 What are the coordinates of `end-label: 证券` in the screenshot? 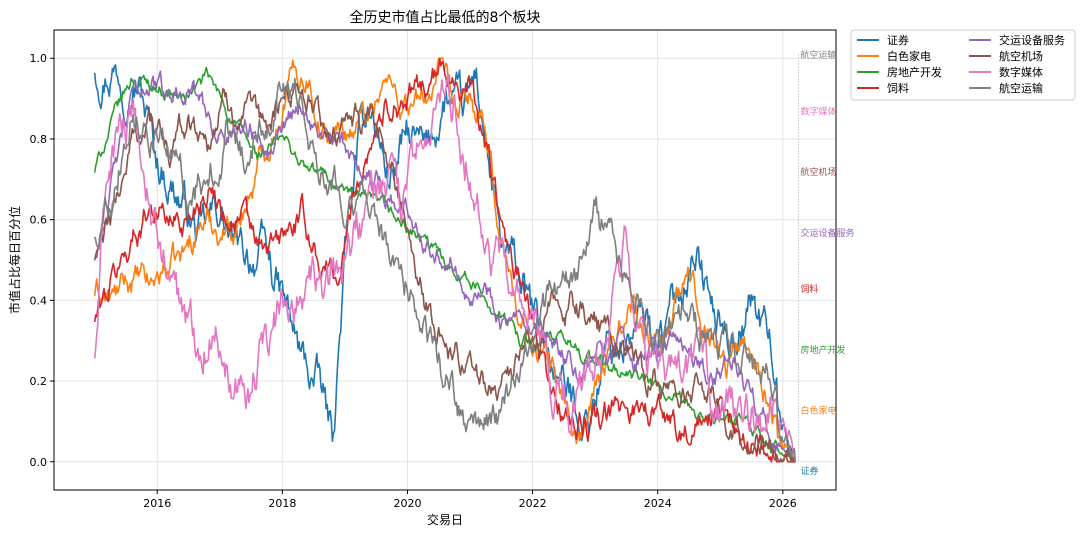 It's located at (809, 471).